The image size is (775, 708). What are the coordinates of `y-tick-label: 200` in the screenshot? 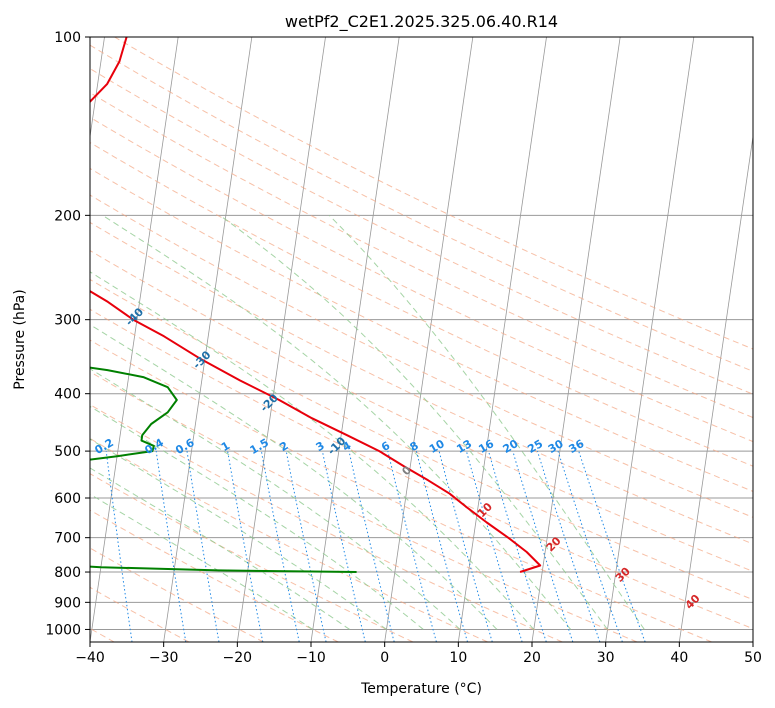 It's located at (67, 216).